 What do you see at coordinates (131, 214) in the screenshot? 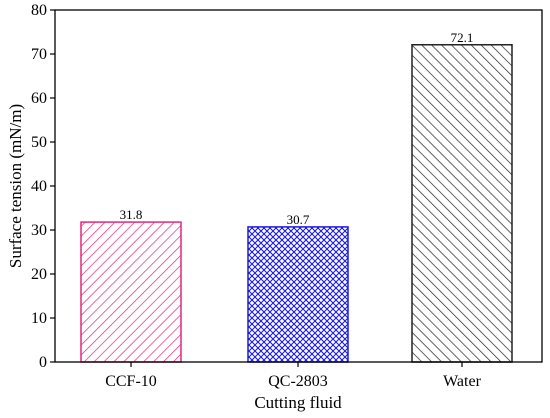
I see `bar-value-label: 31.8` at bounding box center [131, 214].